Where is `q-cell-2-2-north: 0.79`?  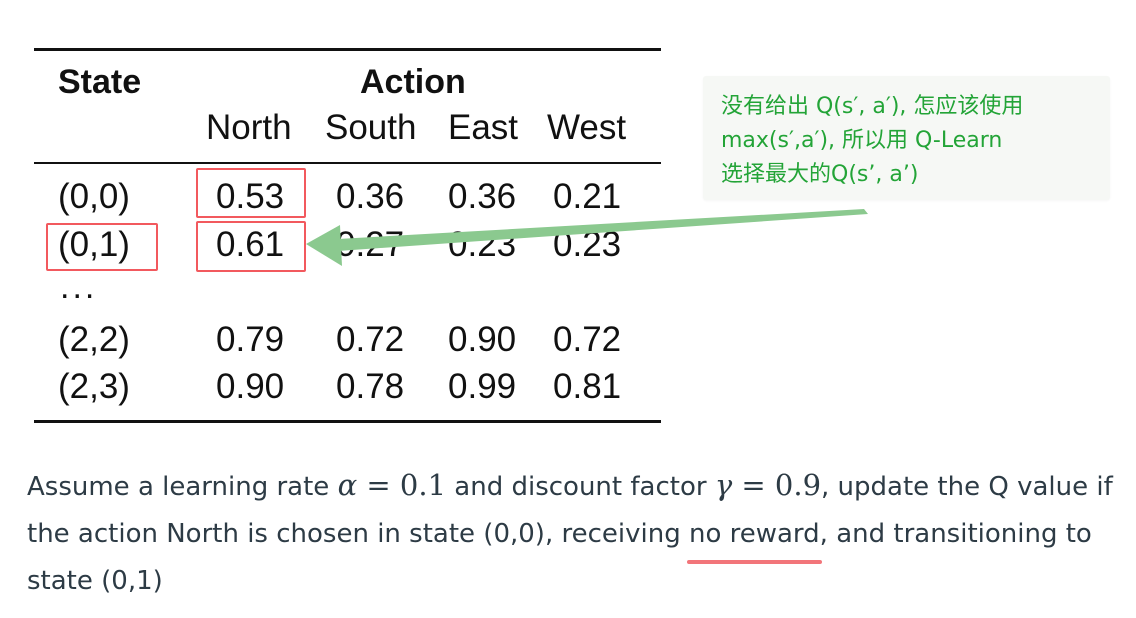 q-cell-2-2-north: 0.79 is located at coordinates (250, 339).